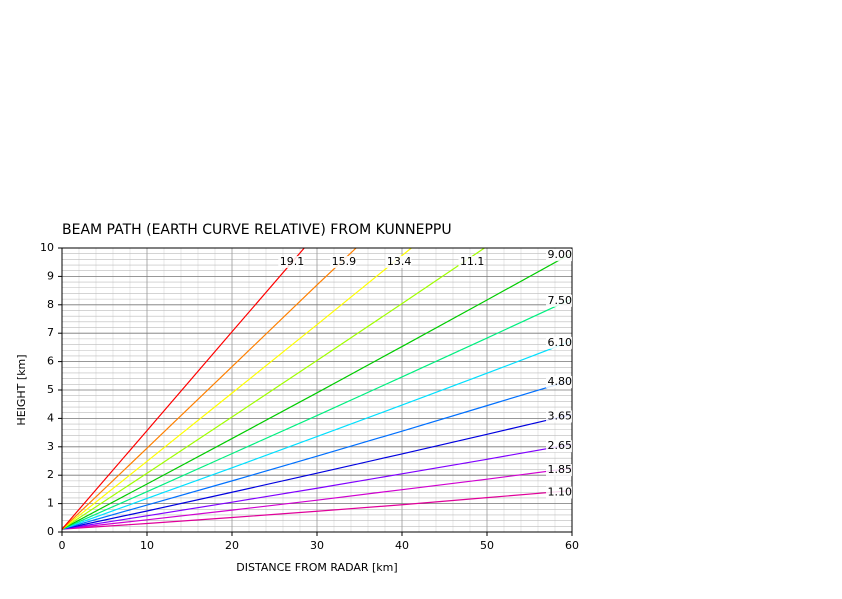  I want to click on legend-label: 1.10, so click(560, 492).